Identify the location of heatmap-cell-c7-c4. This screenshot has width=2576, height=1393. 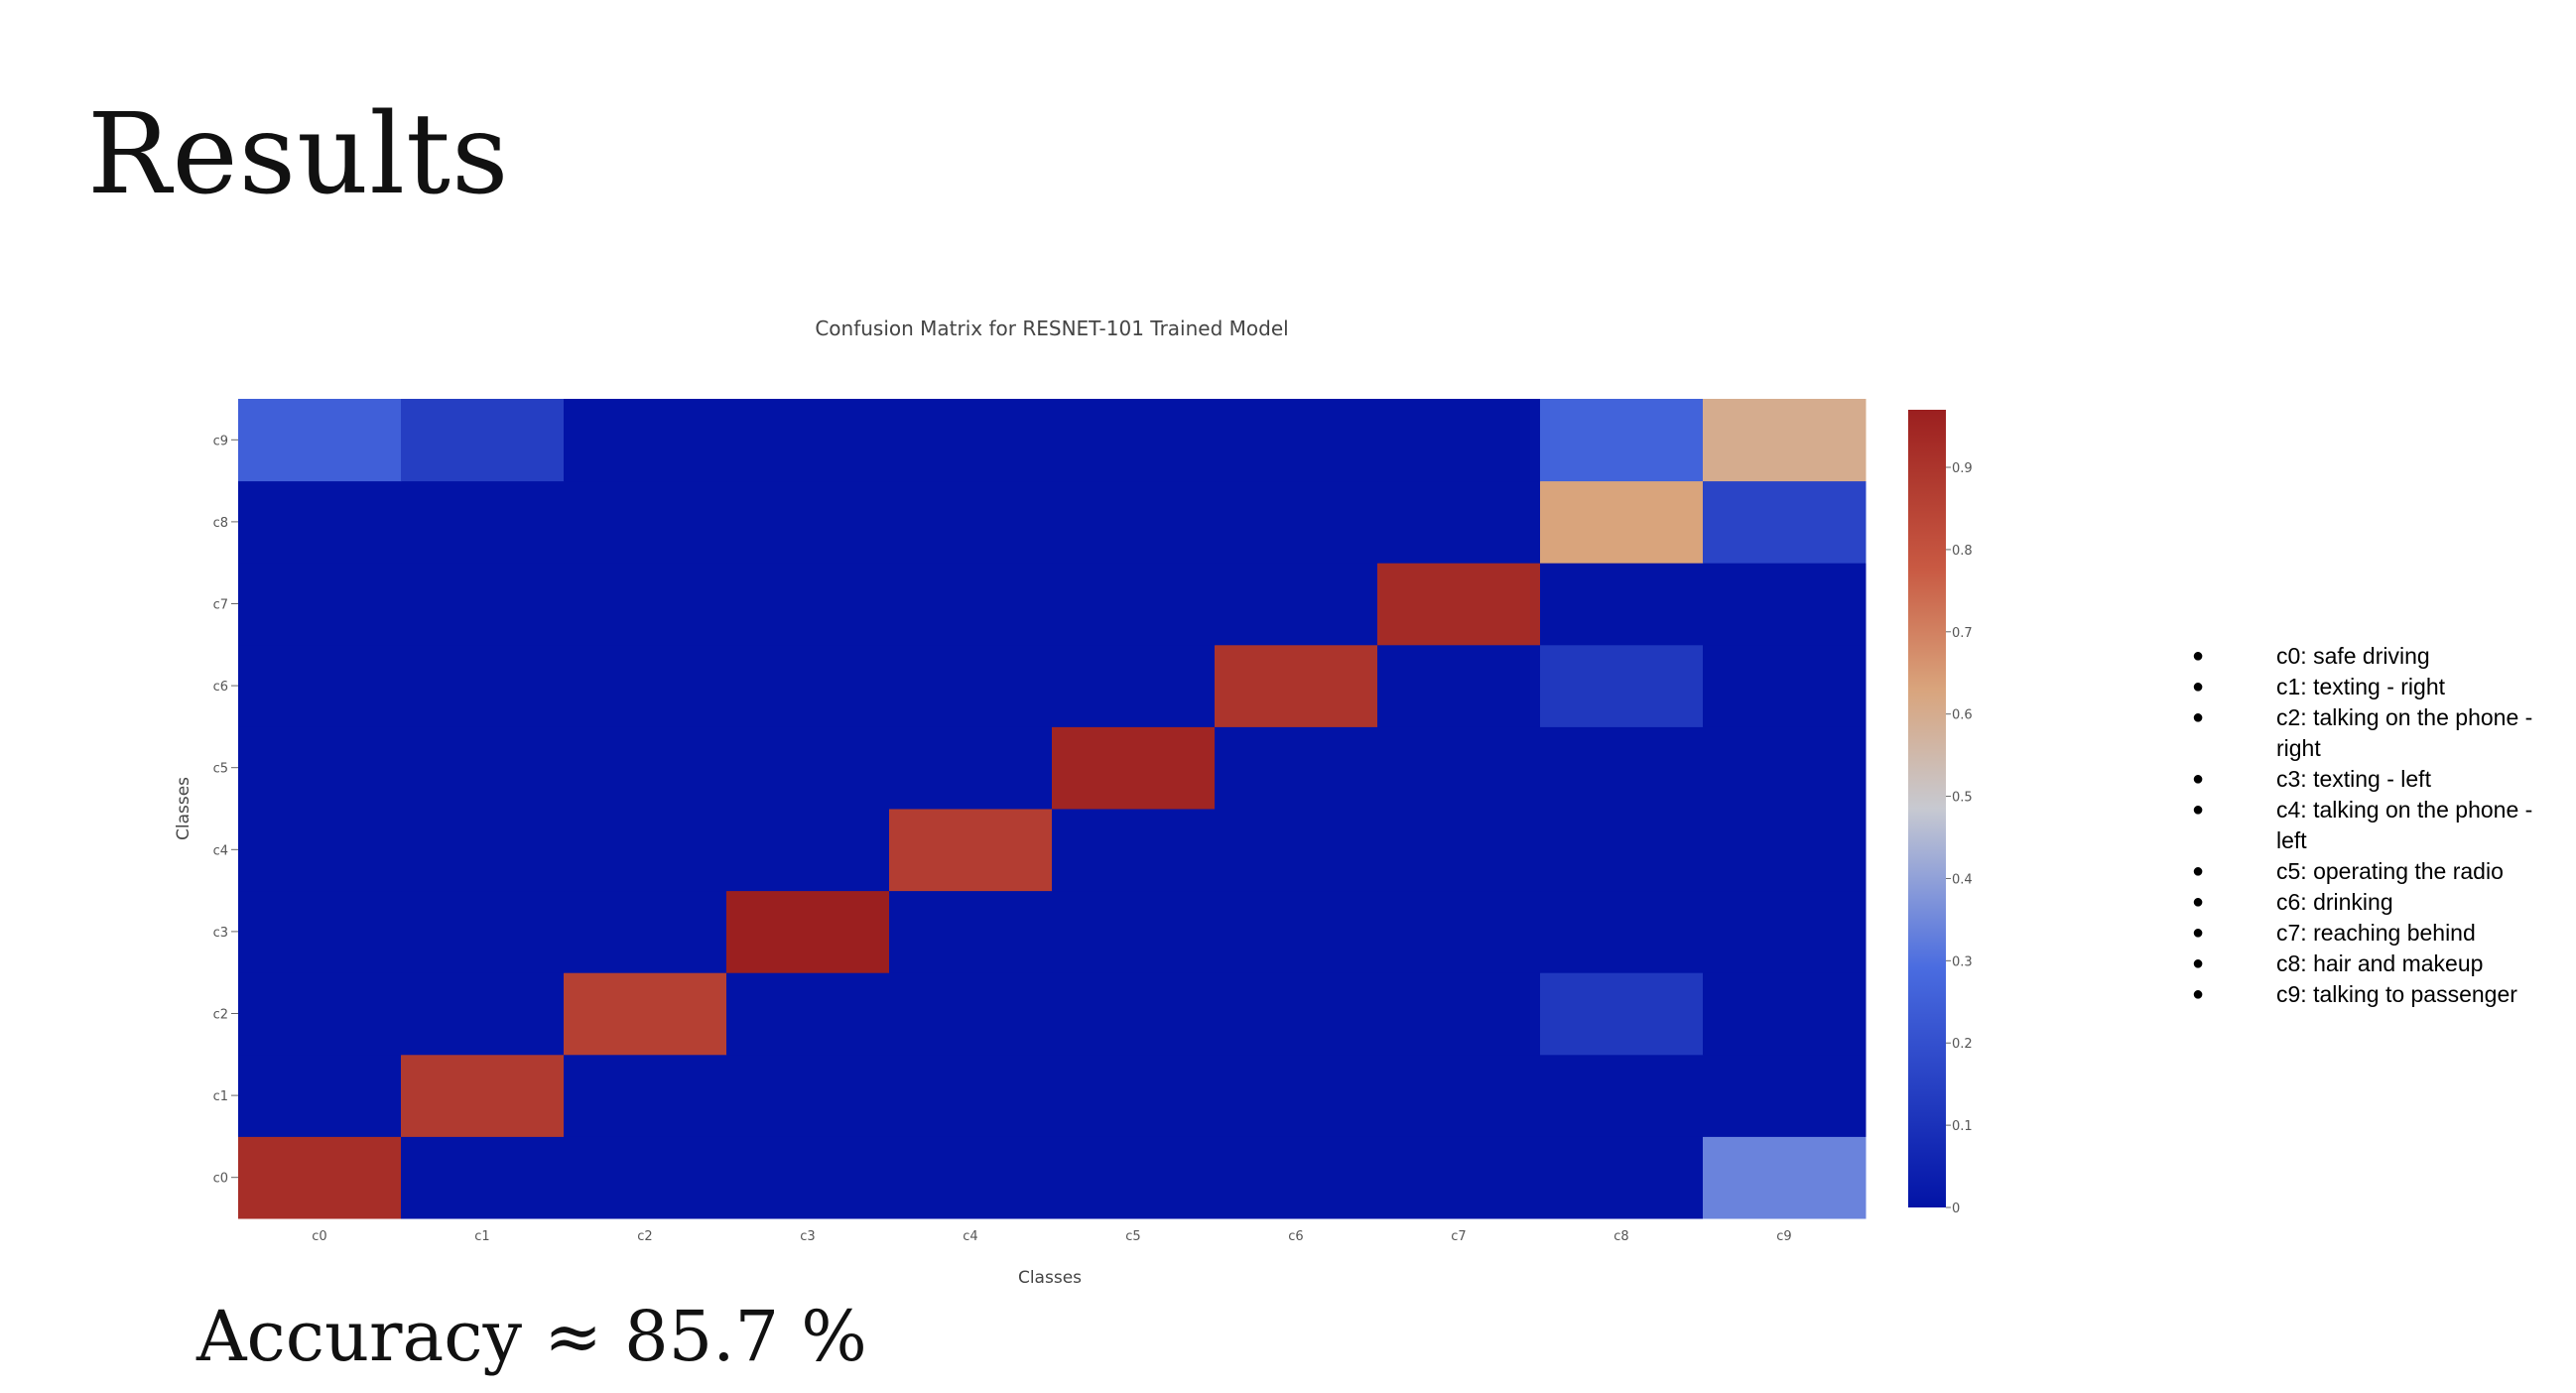
(971, 604).